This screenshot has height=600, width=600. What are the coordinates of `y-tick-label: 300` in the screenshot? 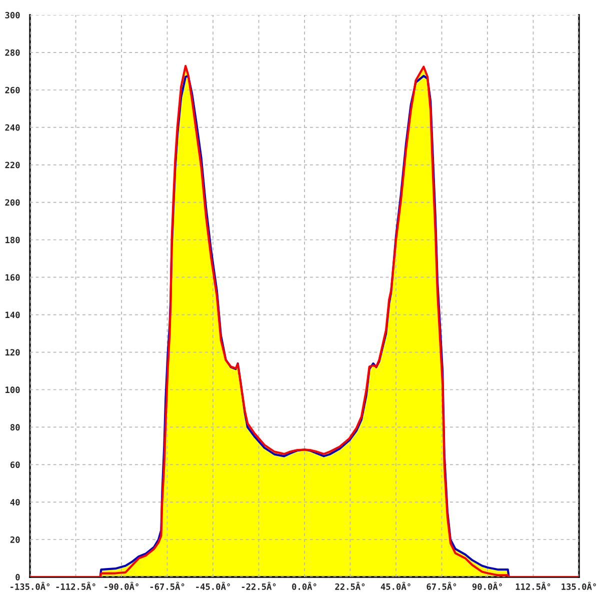 It's located at (12, 15).